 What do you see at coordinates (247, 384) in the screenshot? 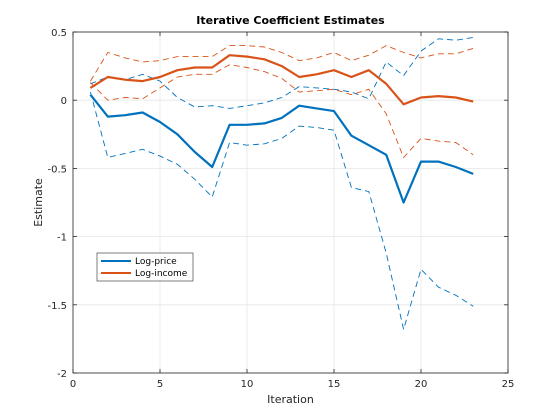
I see `x-tick-label: 10` at bounding box center [247, 384].